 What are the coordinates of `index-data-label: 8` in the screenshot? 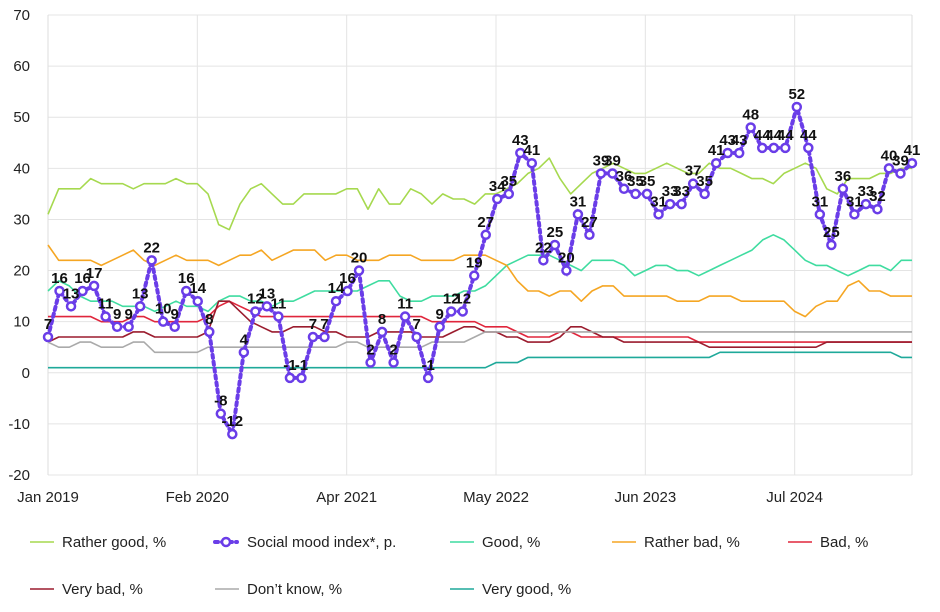 It's located at (209, 319).